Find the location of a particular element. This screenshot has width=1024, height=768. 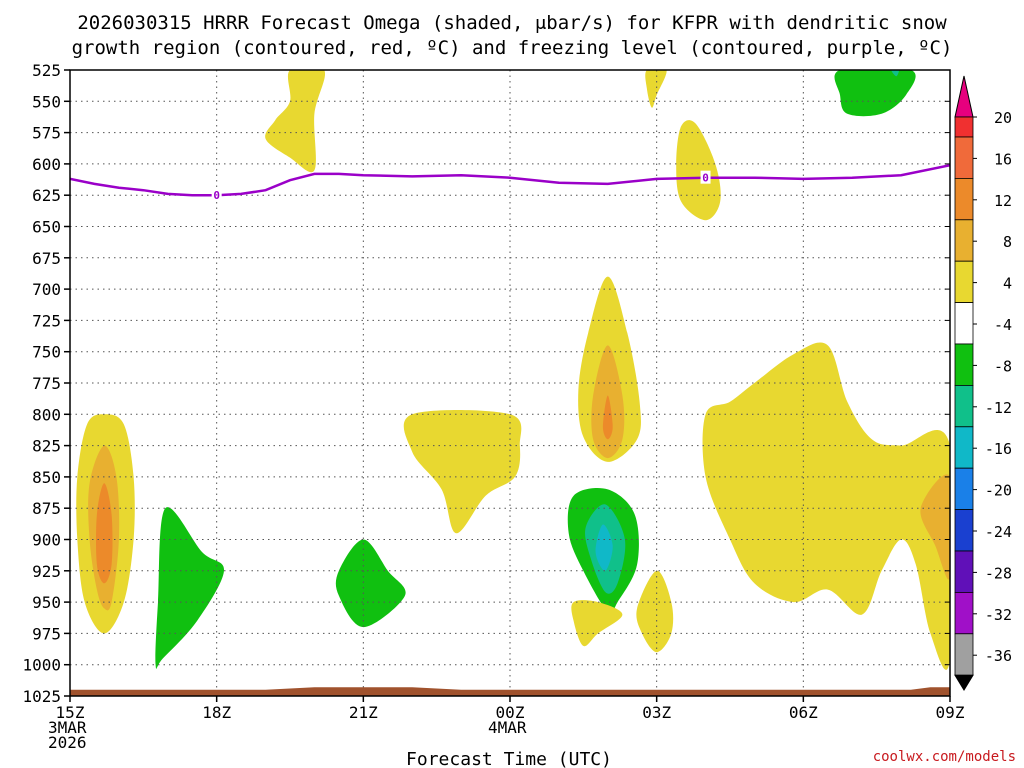

y-tick-label: 575 is located at coordinates (46, 133).